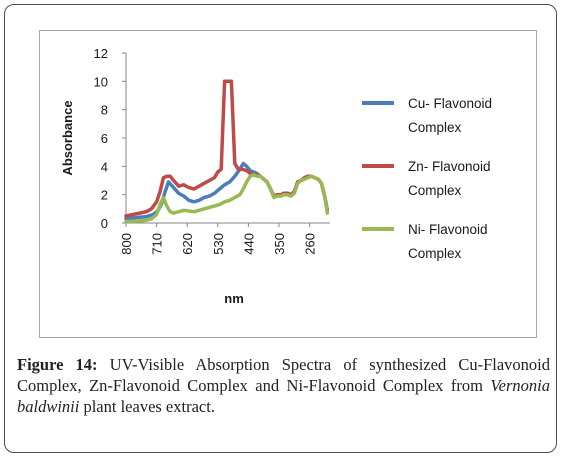  Describe the element at coordinates (310, 244) in the screenshot. I see `x-tick-label: 260` at that location.